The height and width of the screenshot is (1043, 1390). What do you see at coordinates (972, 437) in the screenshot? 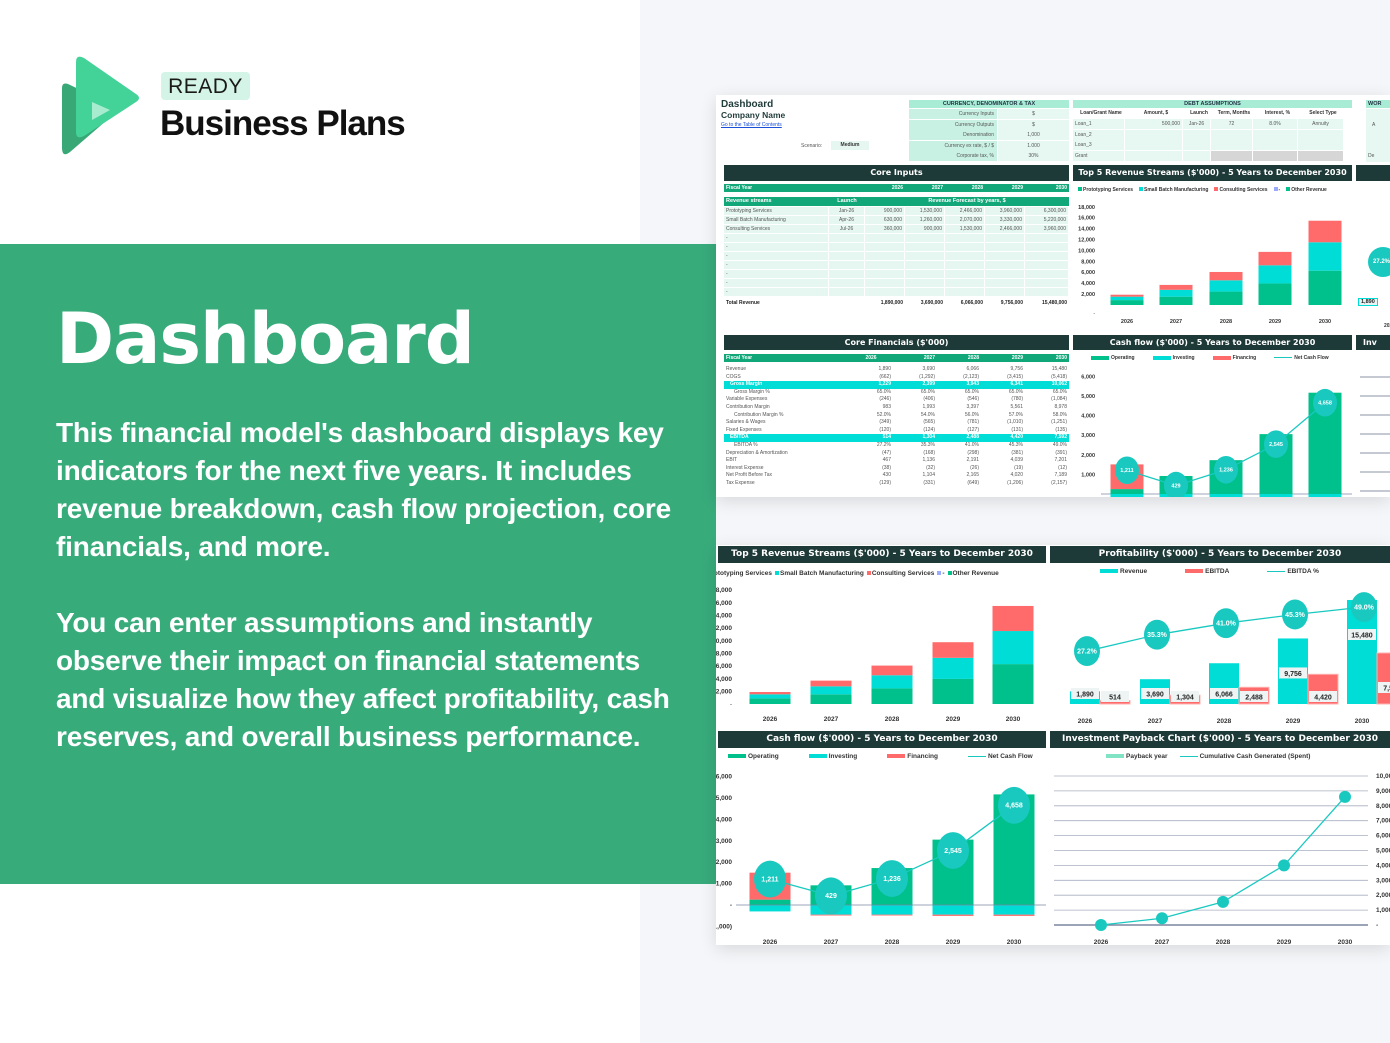
I see `financials-cell: 2,488` at bounding box center [972, 437].